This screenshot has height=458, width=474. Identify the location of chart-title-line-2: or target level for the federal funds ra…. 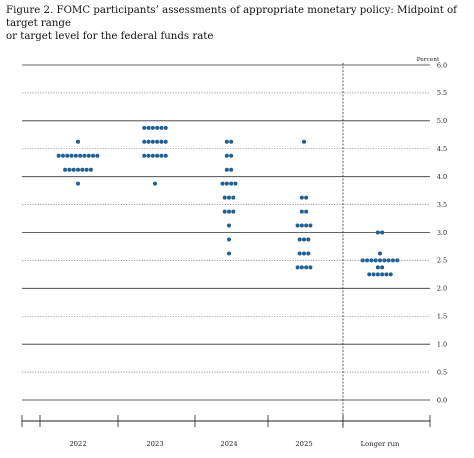
(110, 36).